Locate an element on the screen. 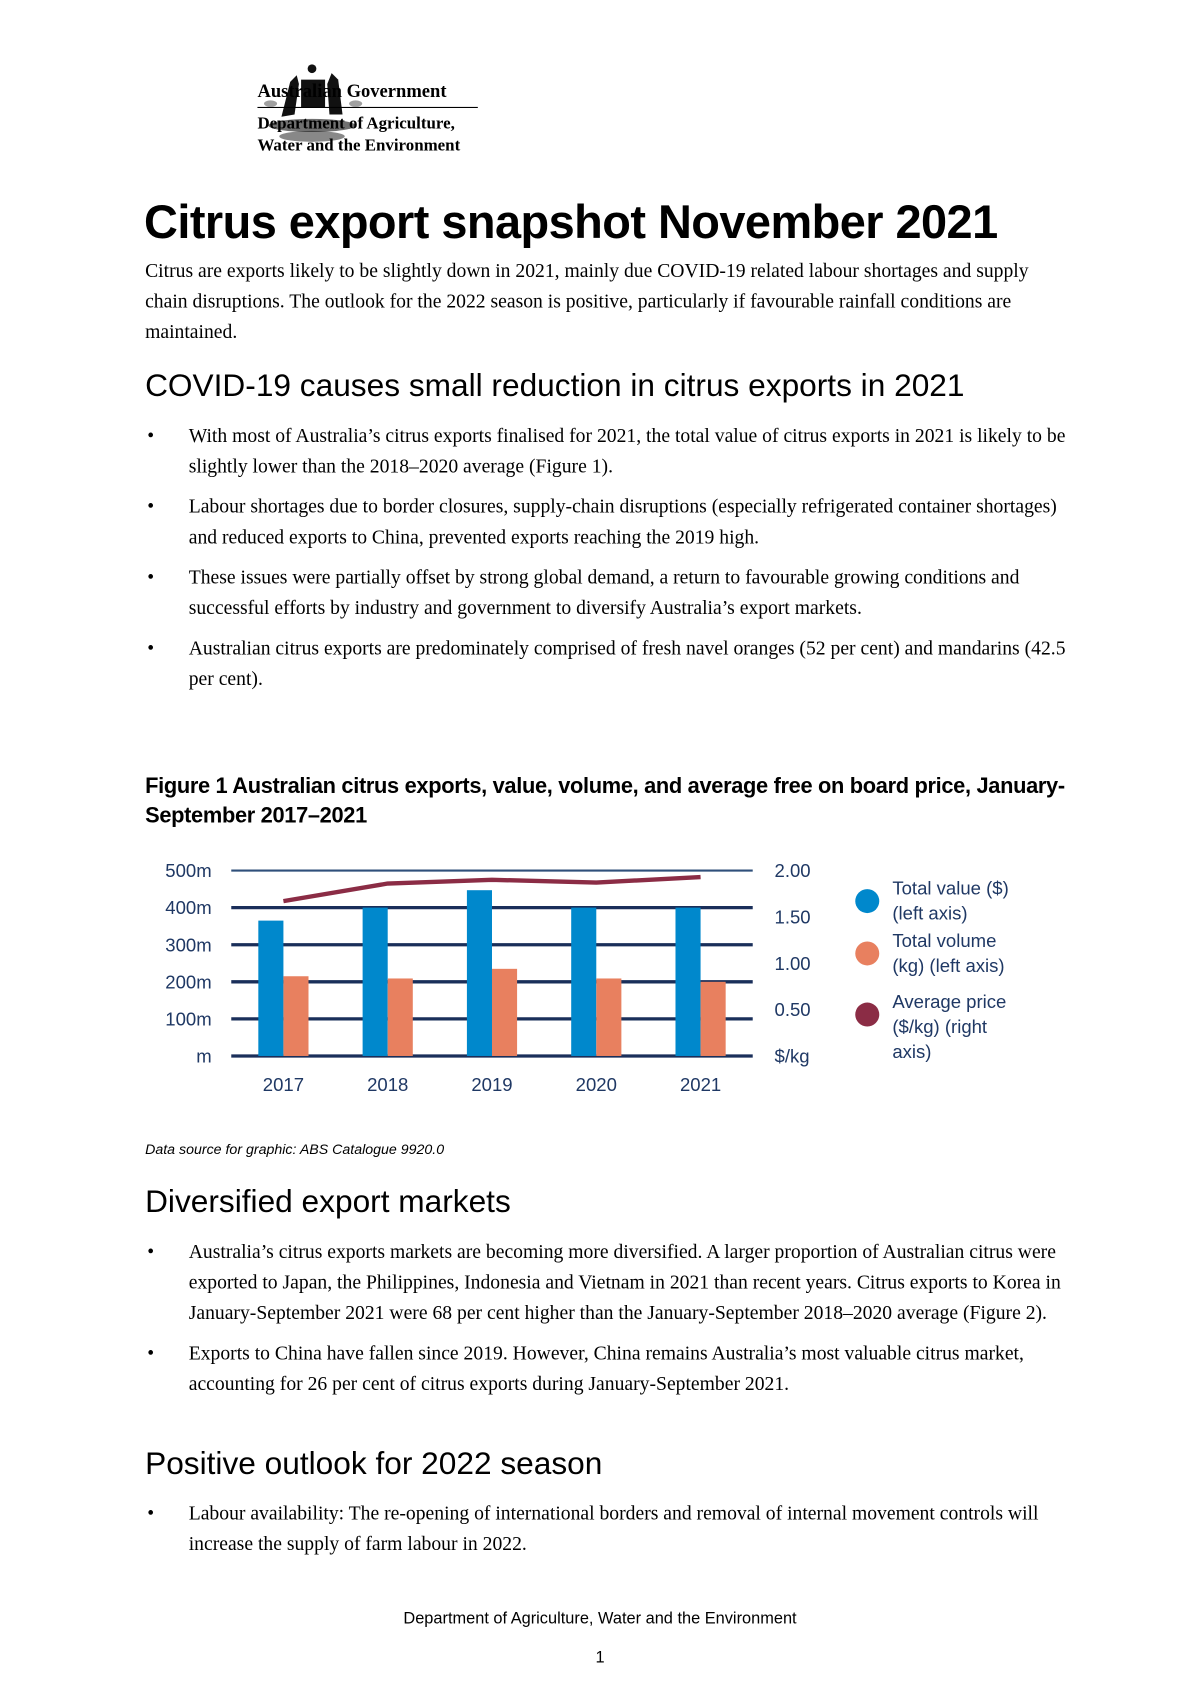 This screenshot has height=1696, width=1200. page-title: Citrus export snapshot November 2021 is located at coordinates (570, 222).